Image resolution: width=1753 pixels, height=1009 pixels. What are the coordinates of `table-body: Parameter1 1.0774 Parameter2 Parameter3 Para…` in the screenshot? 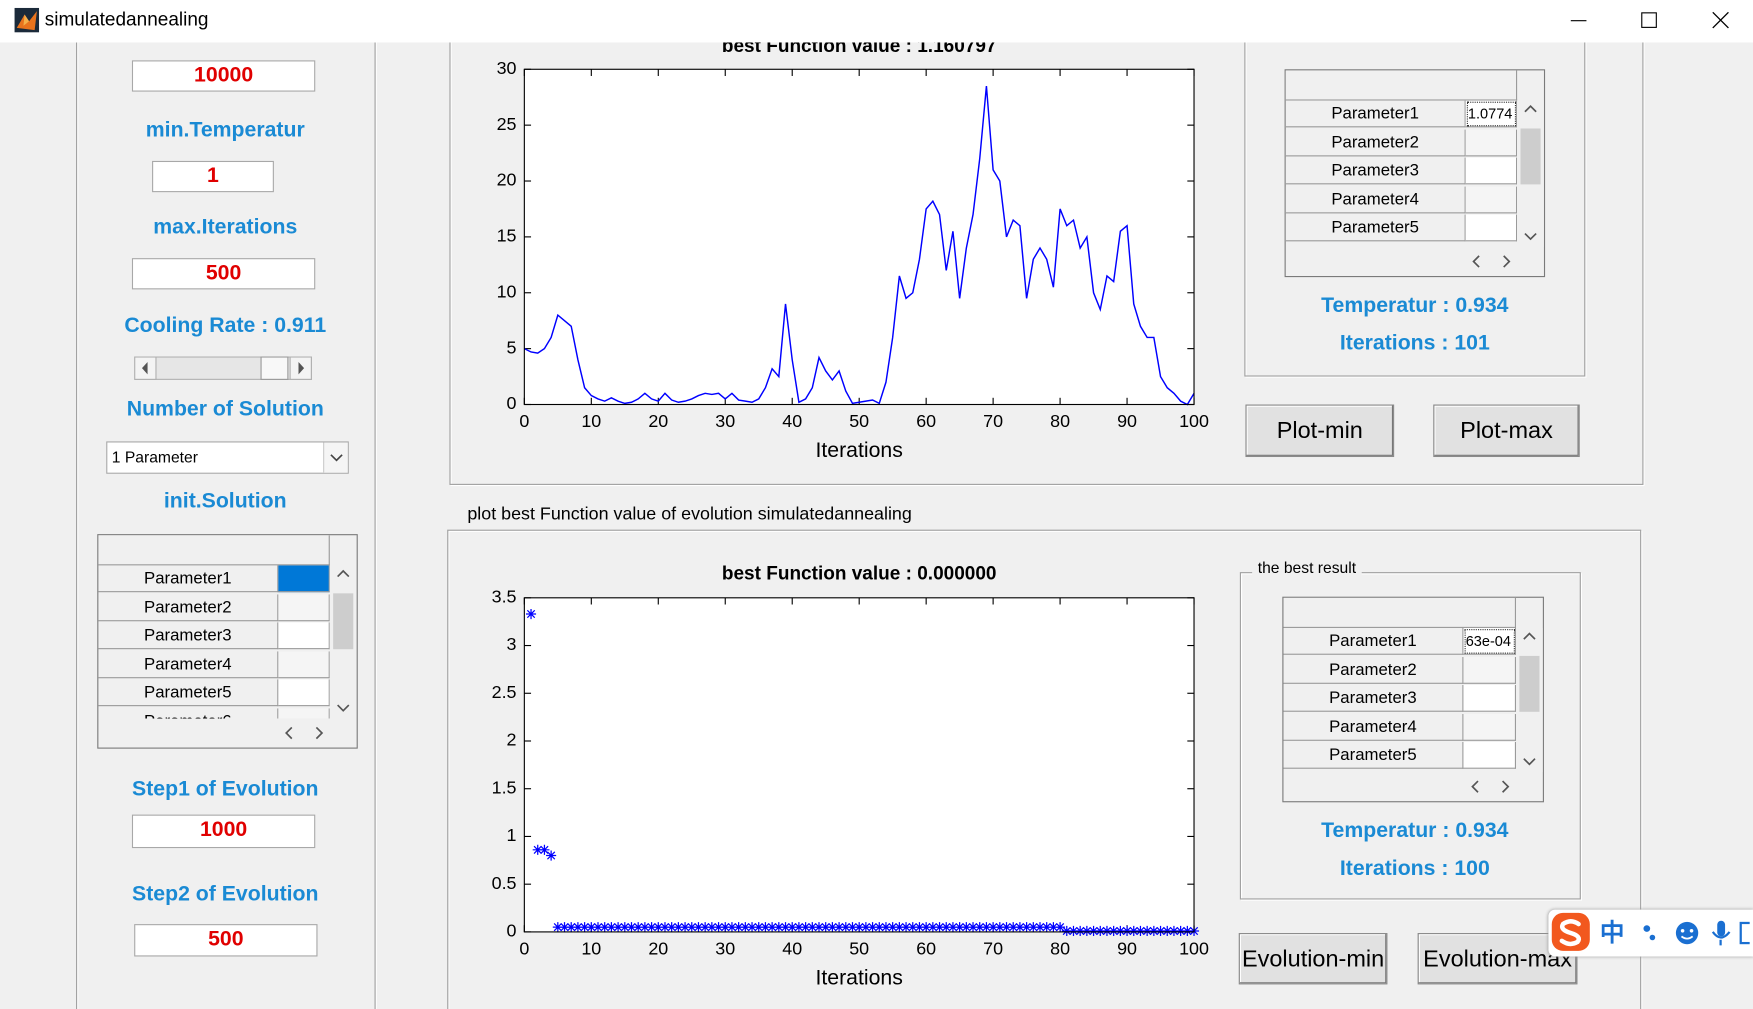 It's located at (1401, 173).